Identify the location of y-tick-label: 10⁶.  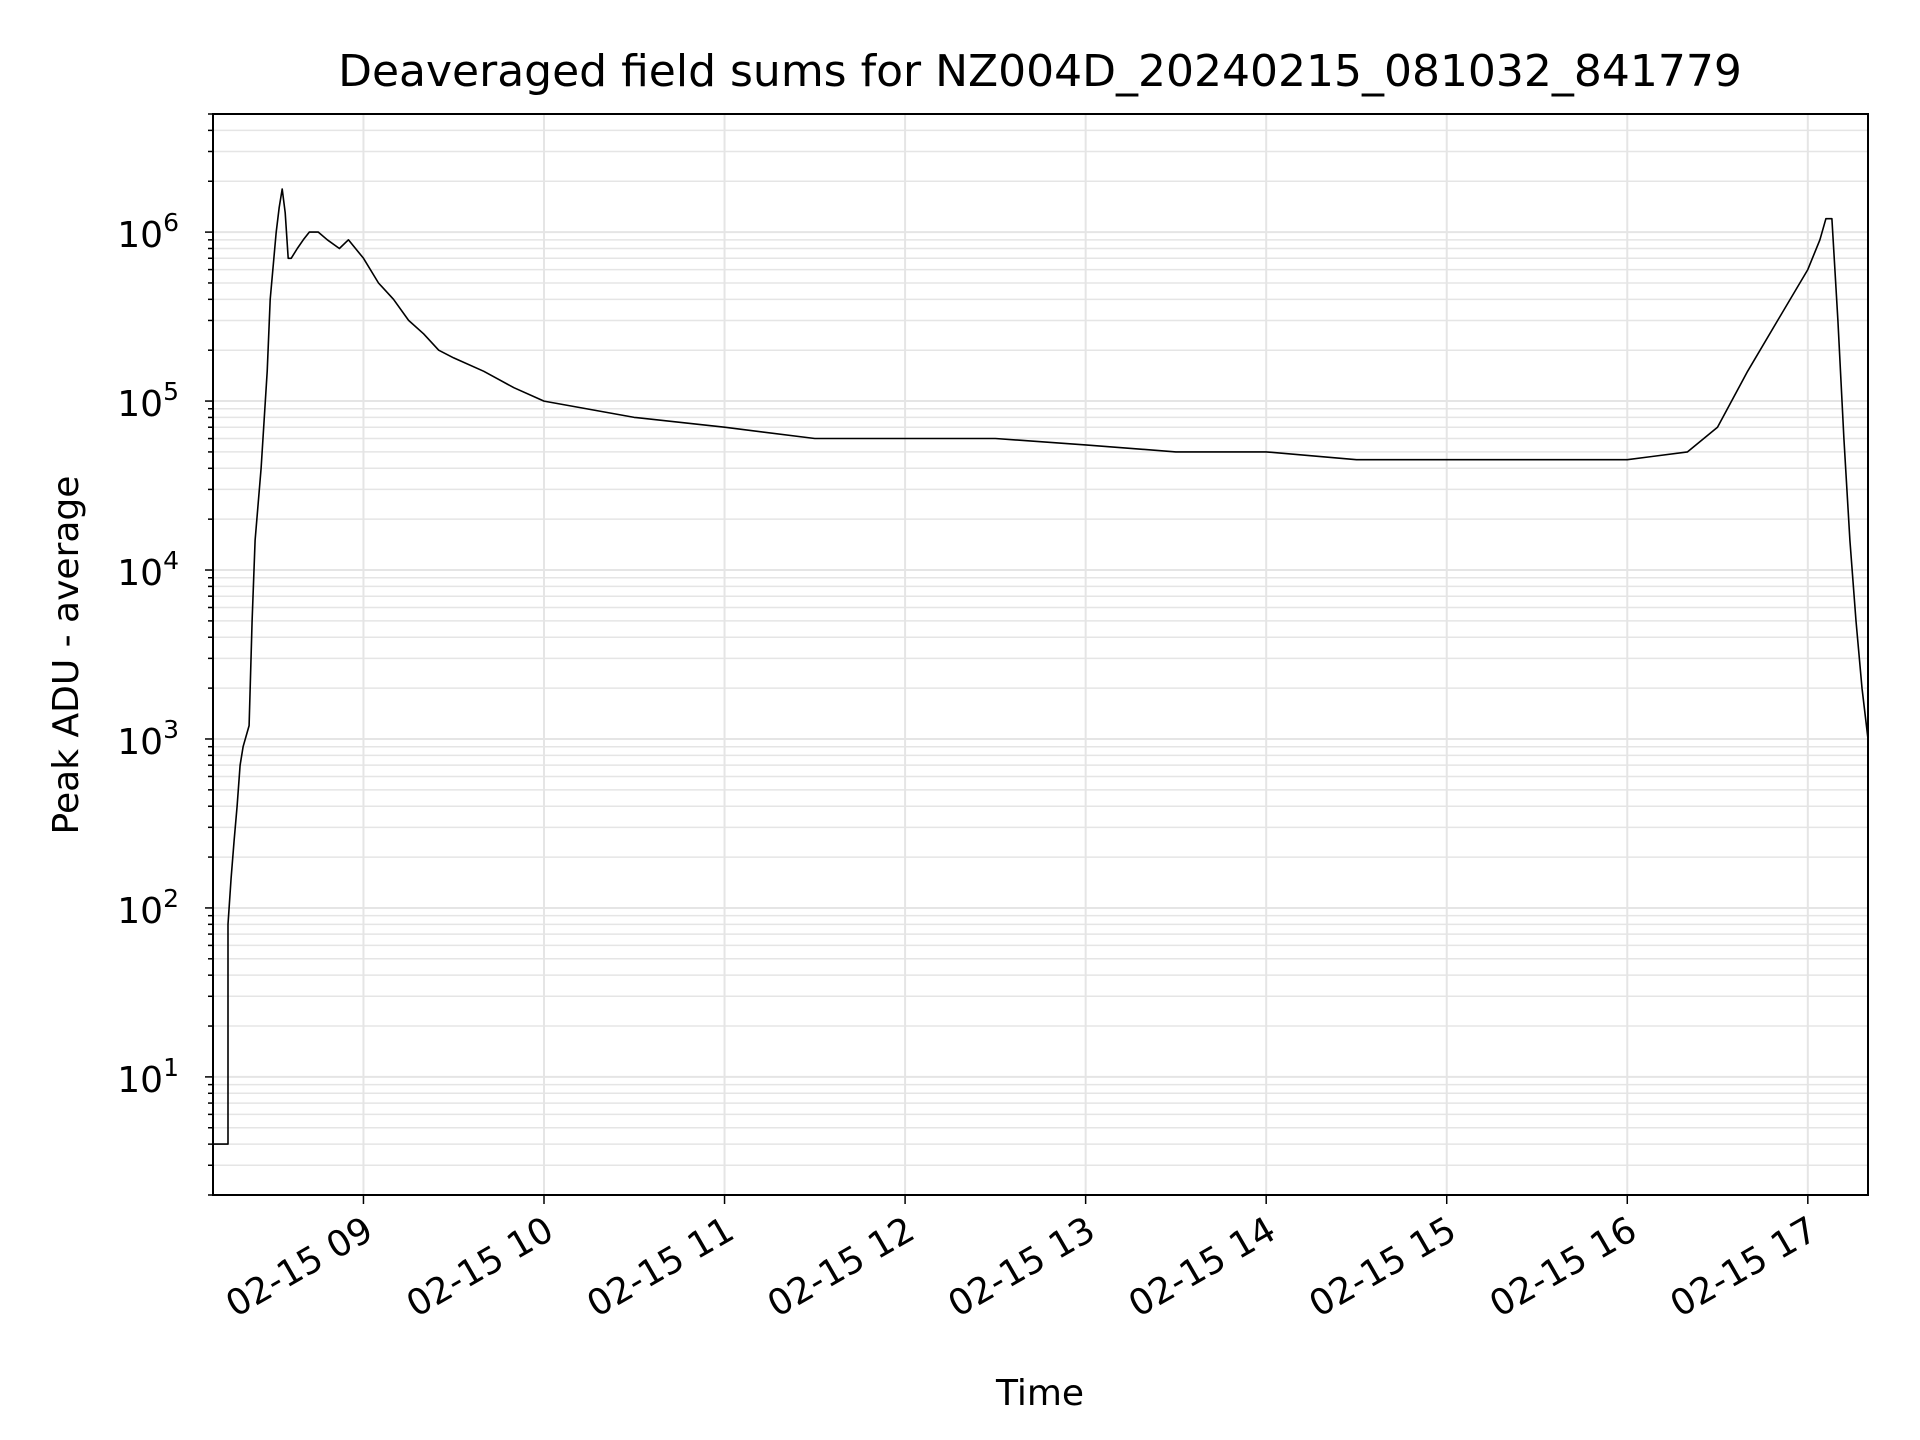
(148, 232).